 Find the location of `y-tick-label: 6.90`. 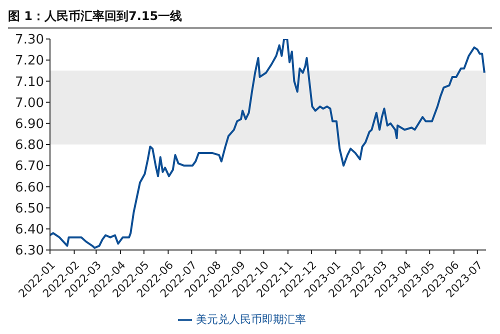

y-tick-label: 6.90 is located at coordinates (29, 124).